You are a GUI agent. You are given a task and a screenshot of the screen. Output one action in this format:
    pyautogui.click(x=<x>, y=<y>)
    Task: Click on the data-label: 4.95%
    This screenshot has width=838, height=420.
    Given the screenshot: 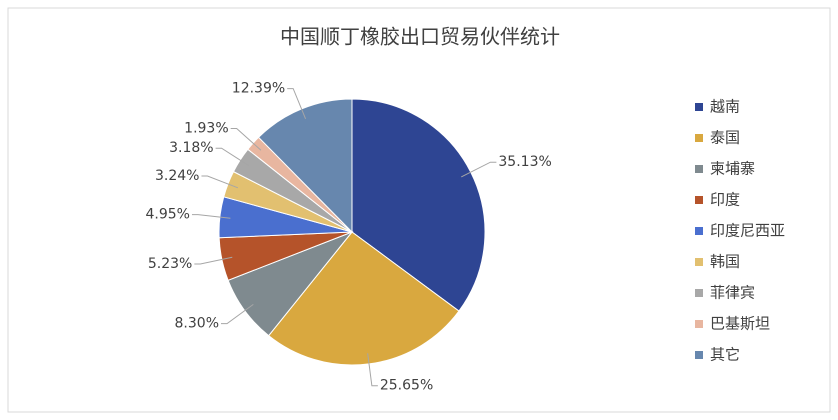 What is the action you would take?
    pyautogui.click(x=167, y=215)
    